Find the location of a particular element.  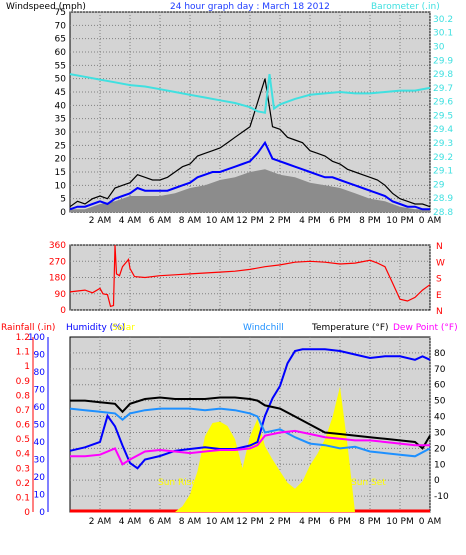

wind-direction-line is located at coordinates (250, 276).